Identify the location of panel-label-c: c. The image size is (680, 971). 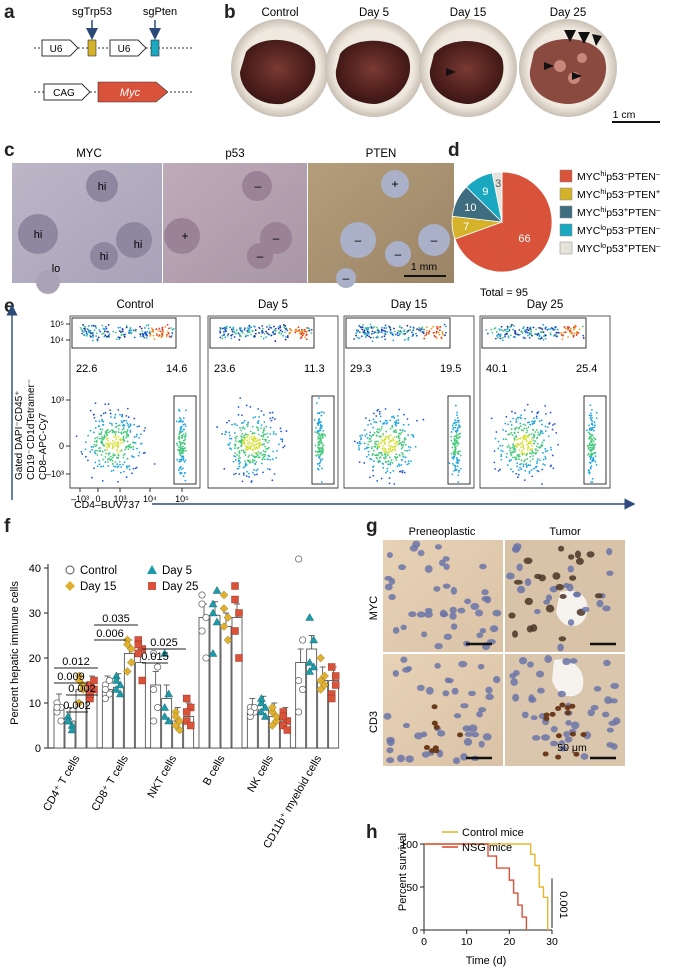
(9, 150).